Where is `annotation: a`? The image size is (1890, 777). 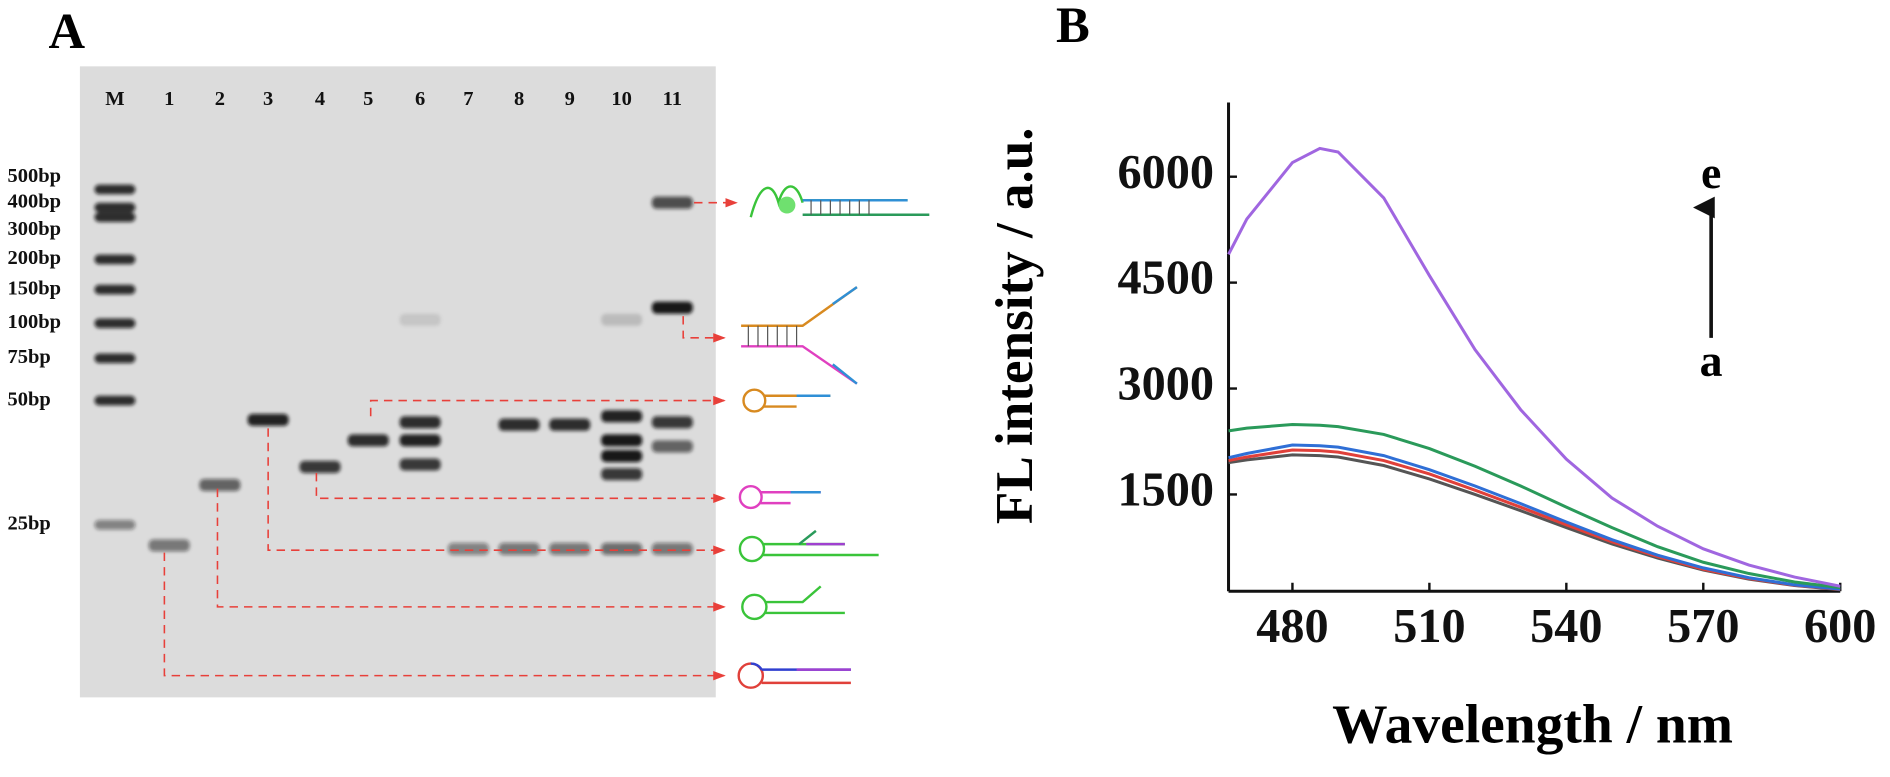
annotation: a is located at coordinates (1711, 360).